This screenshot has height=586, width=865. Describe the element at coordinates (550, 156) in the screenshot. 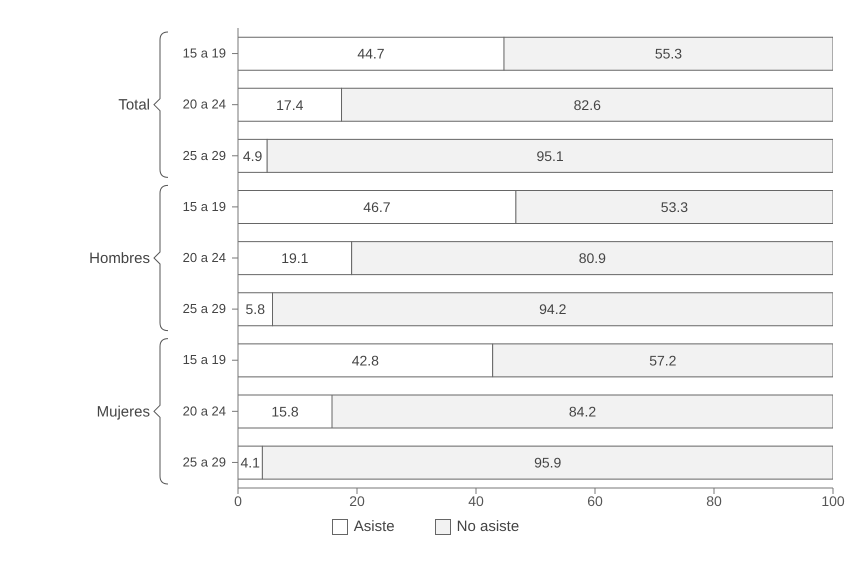

I see `data-label: 95.1` at that location.